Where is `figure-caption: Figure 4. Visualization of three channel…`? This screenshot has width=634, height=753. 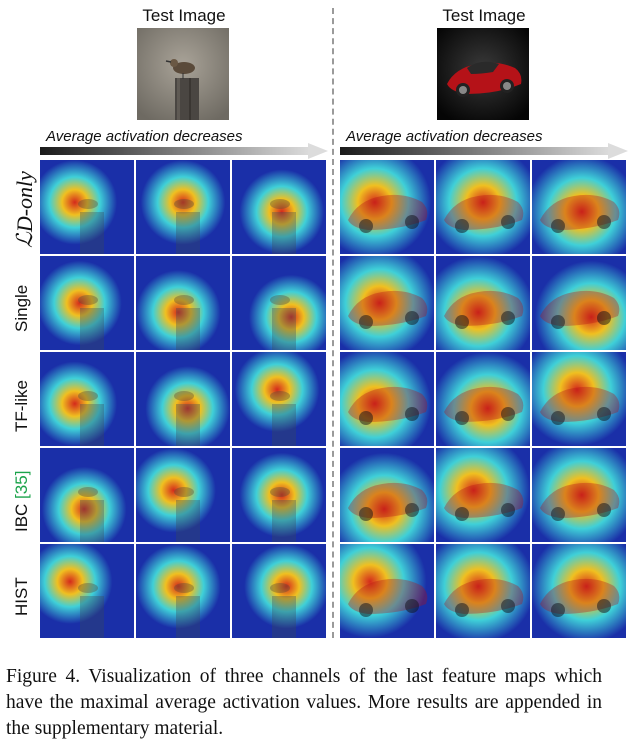
figure-caption: Figure 4. Visualization of three channel… is located at coordinates (304, 702).